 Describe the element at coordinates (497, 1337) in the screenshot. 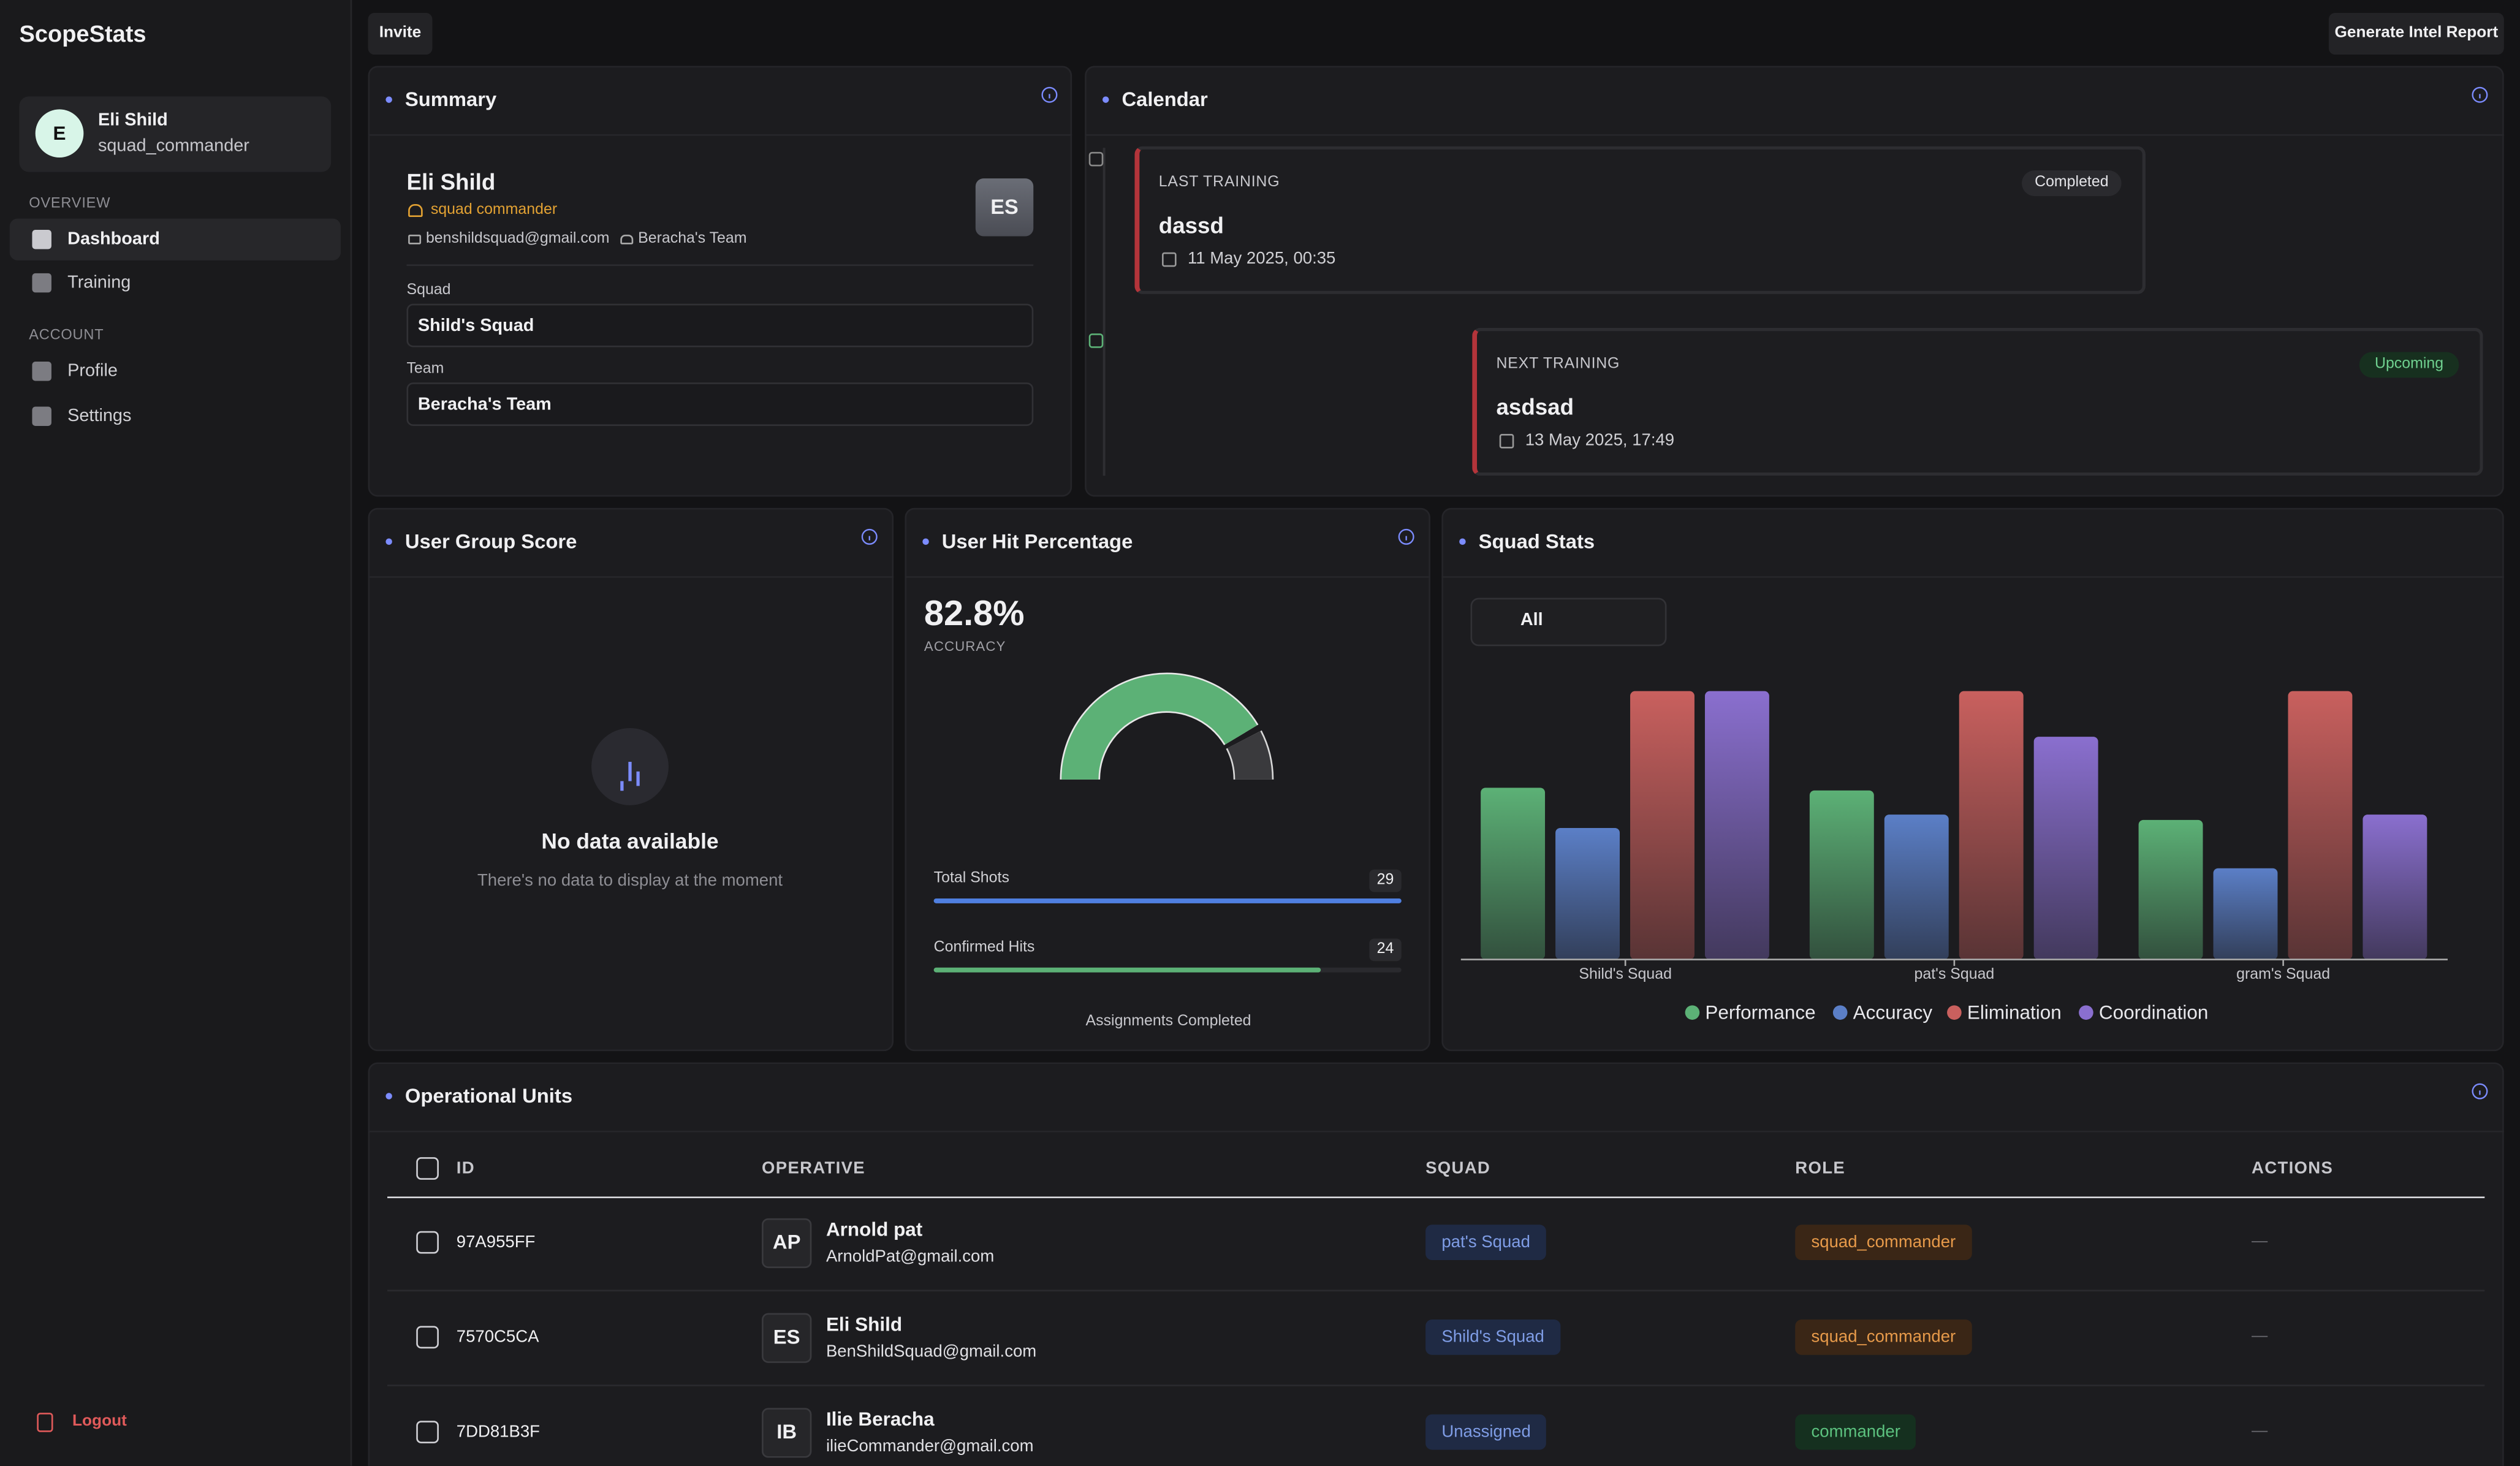

I see `unit-id: 7570C5CA` at that location.